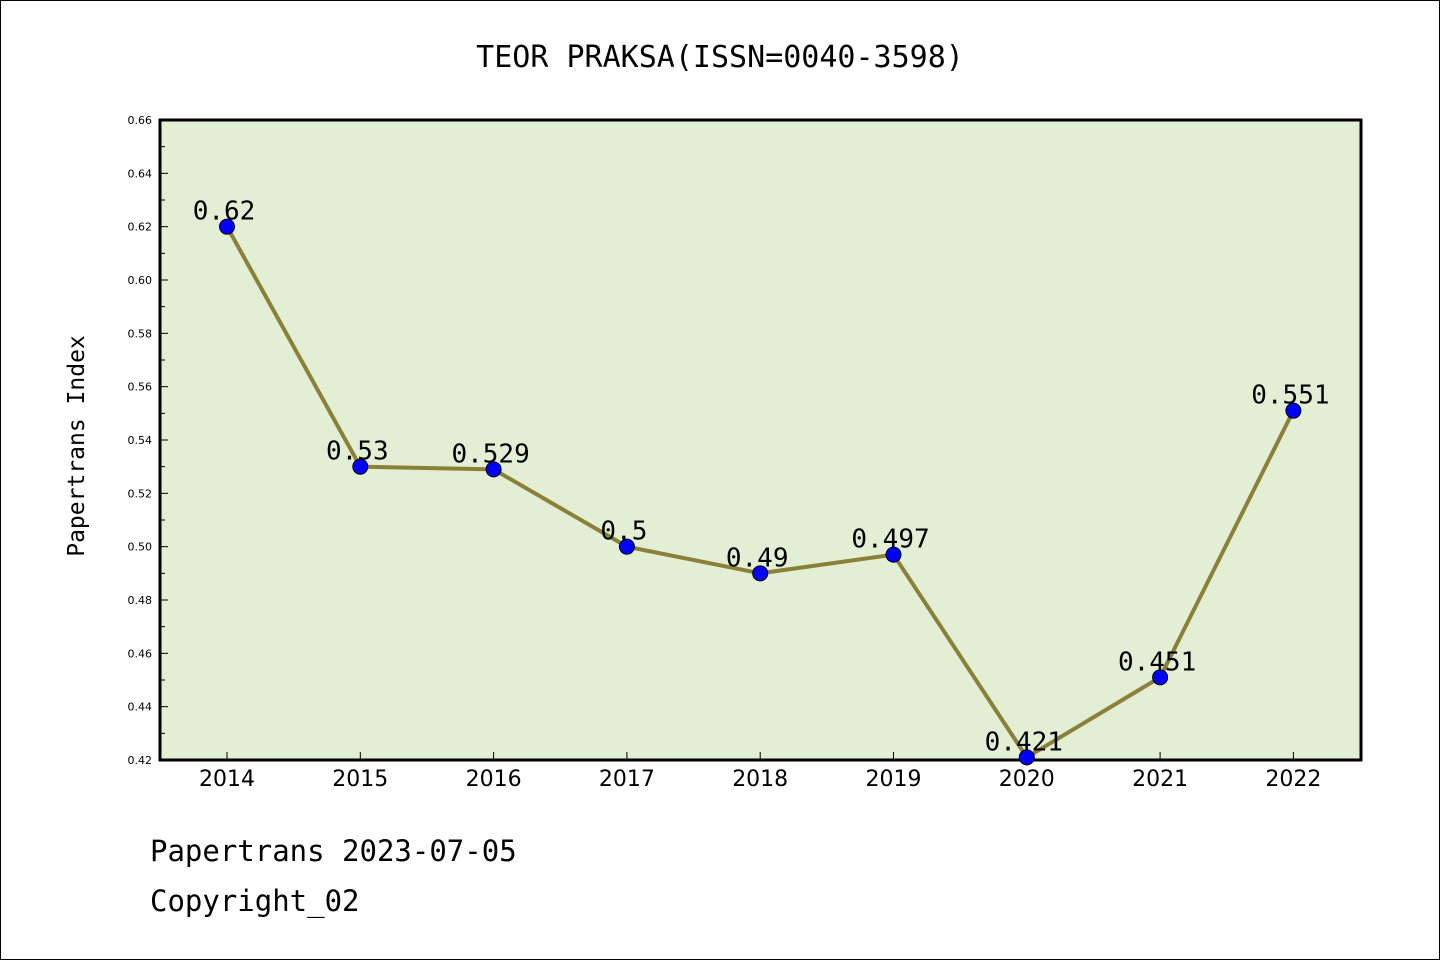 The width and height of the screenshot is (1440, 960). Describe the element at coordinates (760, 779) in the screenshot. I see `x-tick-label: 2018` at that location.